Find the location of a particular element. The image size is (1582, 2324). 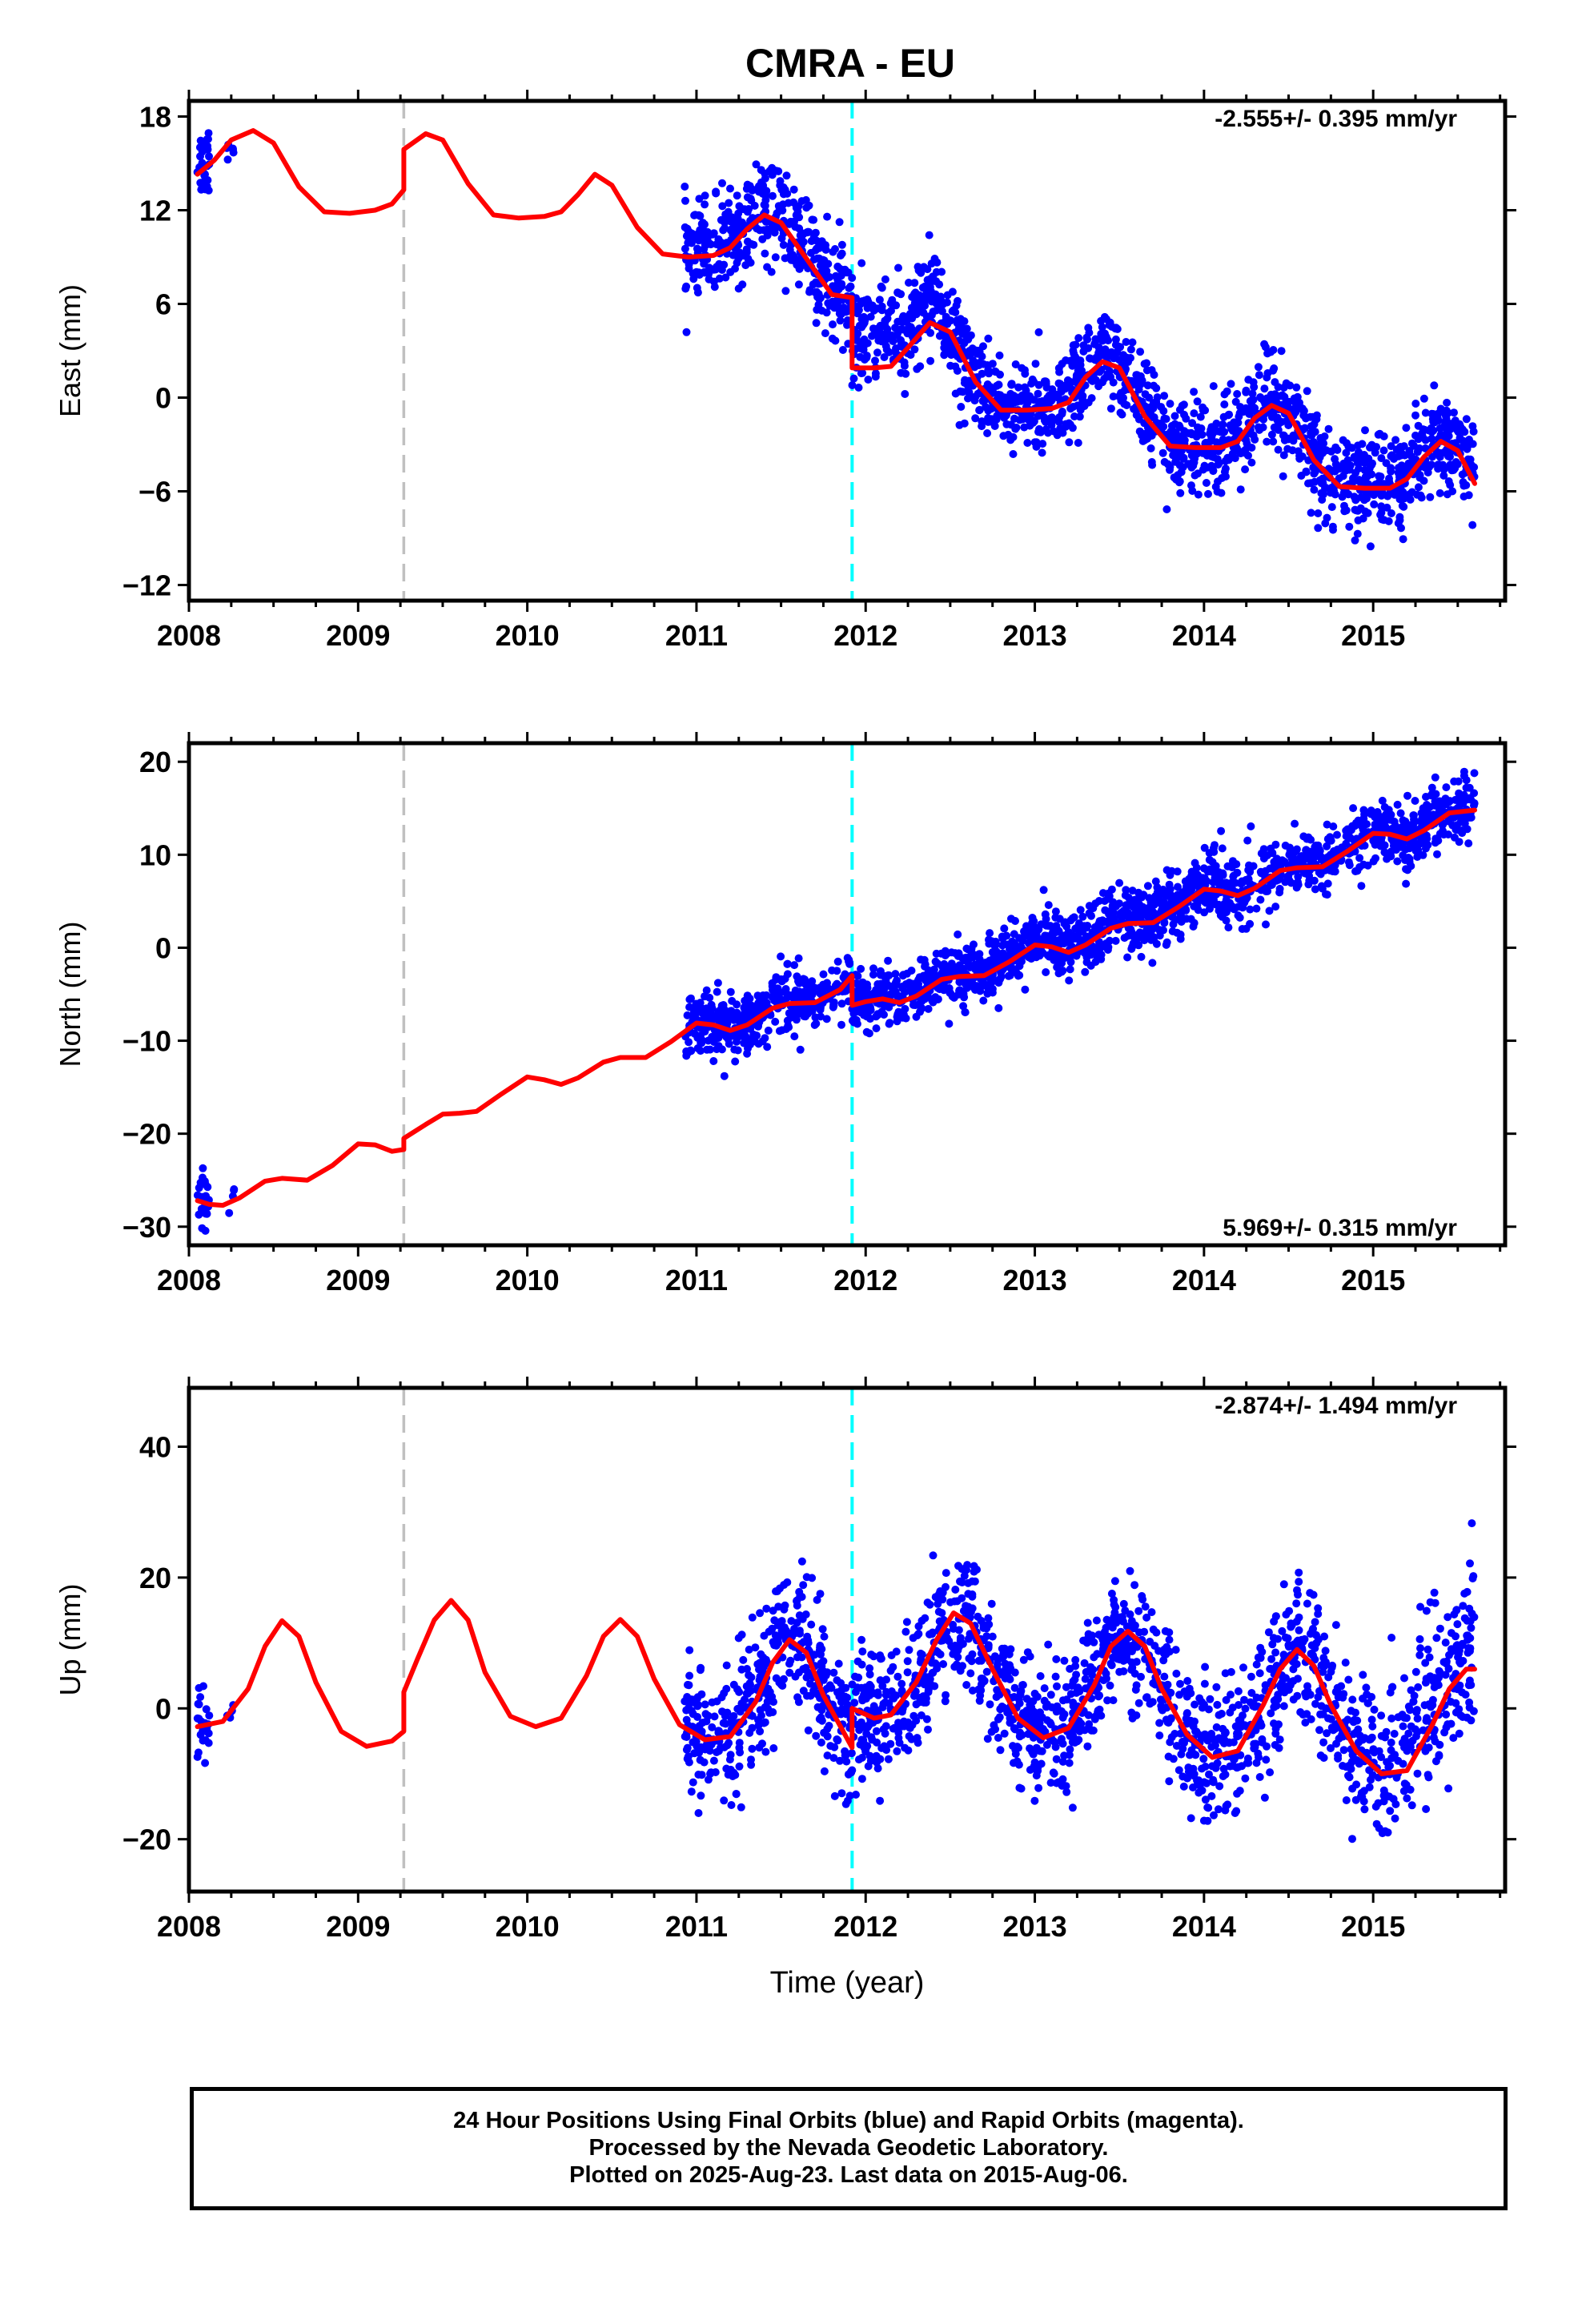

north-y-tick-label: 10 is located at coordinates (155, 854).